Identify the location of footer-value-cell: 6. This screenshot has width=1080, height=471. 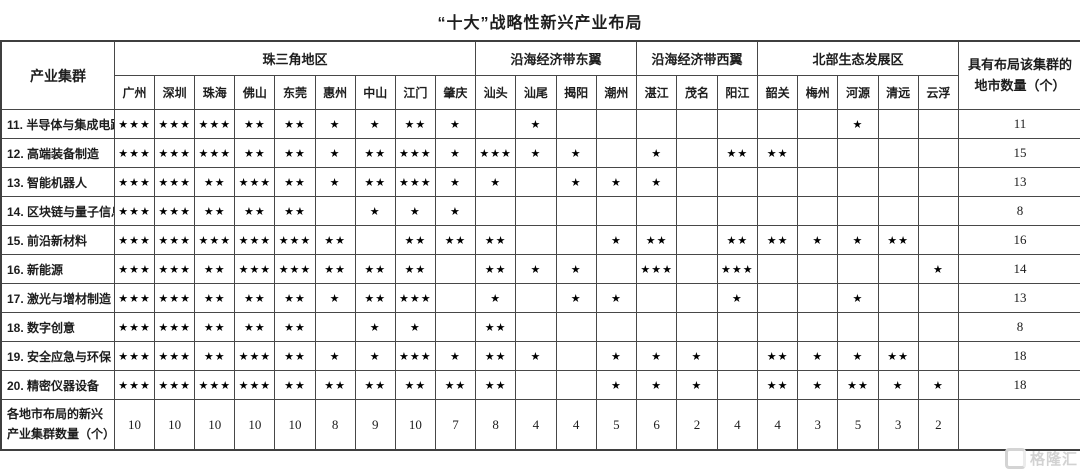
(656, 425).